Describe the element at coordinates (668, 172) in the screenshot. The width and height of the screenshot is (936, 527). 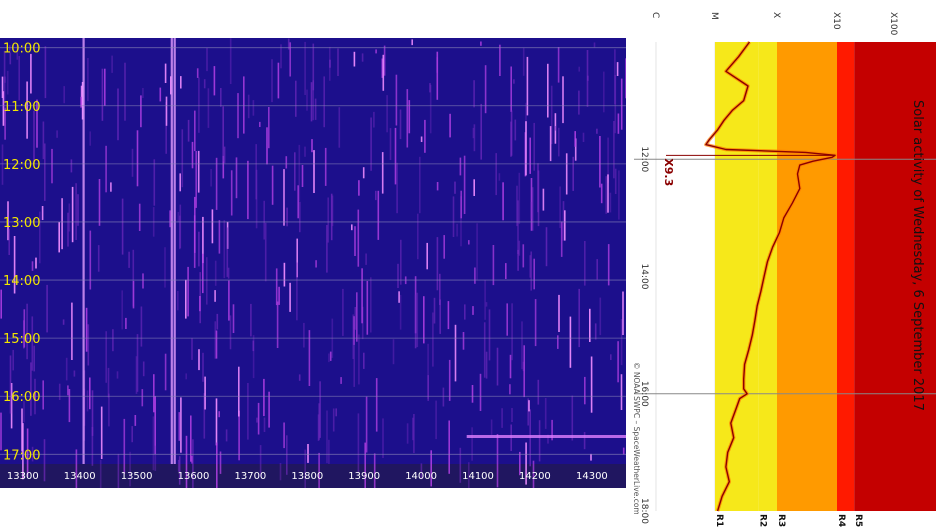
I see `peak-label: X9.3` at that location.